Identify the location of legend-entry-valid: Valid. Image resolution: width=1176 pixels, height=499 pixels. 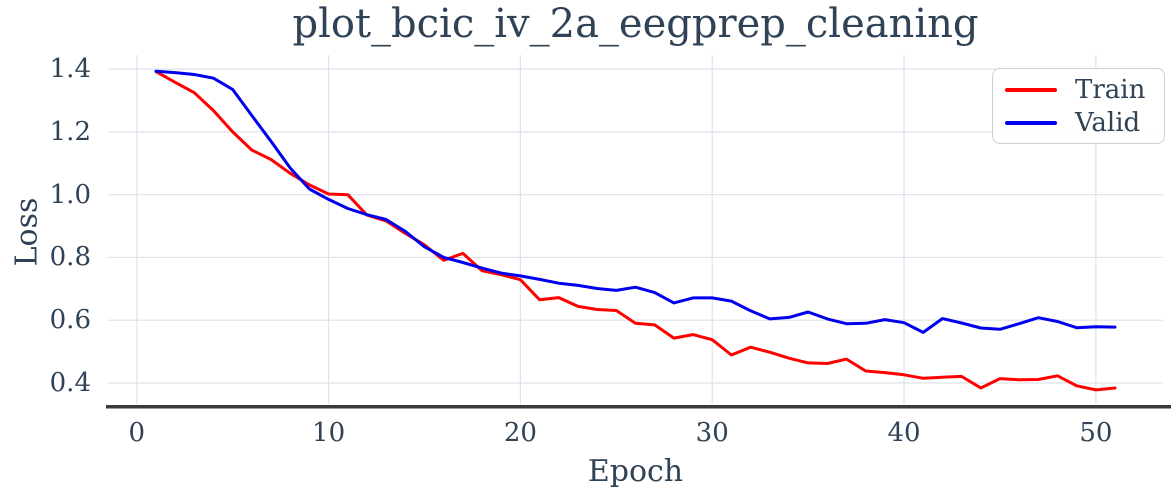
(1084, 123).